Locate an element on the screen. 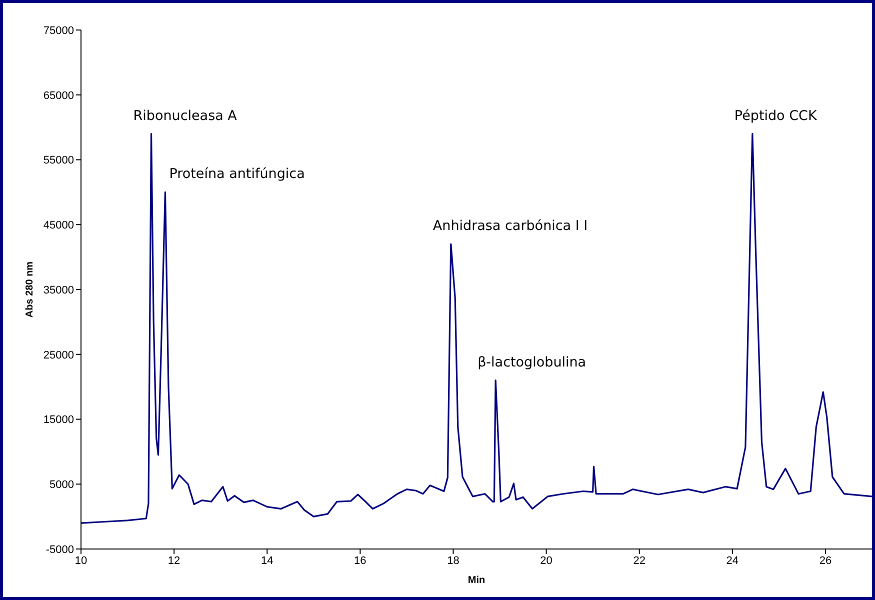  y-tick-label: 25000 is located at coordinates (58, 355).